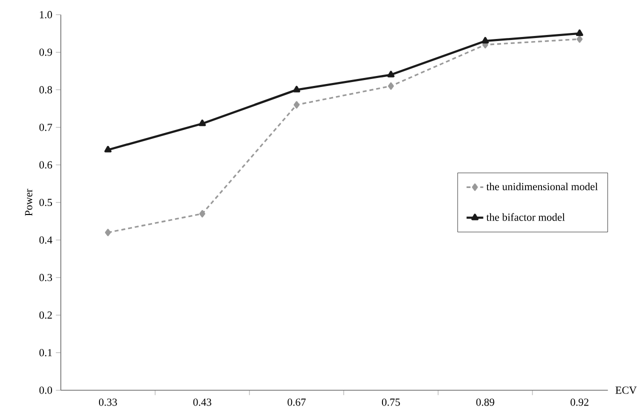  Describe the element at coordinates (202, 402) in the screenshot. I see `x-tick-label: 0.43` at that location.